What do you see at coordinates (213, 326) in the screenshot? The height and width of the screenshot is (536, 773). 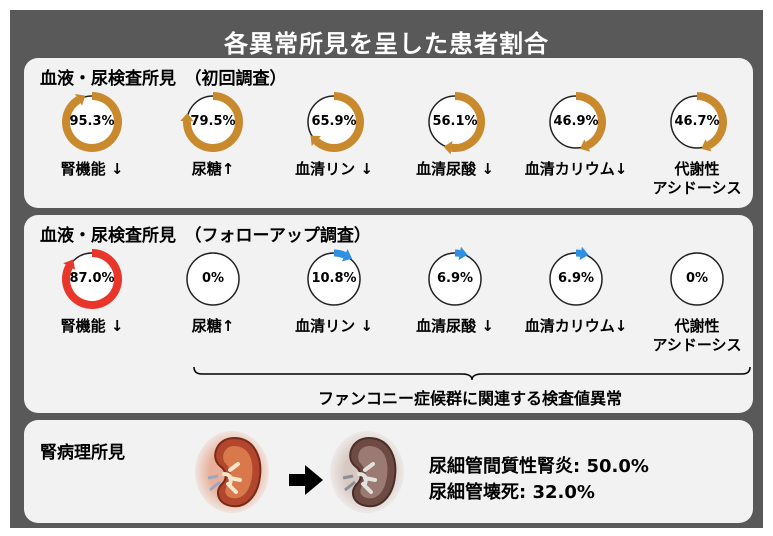 I see `followup-label: 尿糖↑` at bounding box center [213, 326].